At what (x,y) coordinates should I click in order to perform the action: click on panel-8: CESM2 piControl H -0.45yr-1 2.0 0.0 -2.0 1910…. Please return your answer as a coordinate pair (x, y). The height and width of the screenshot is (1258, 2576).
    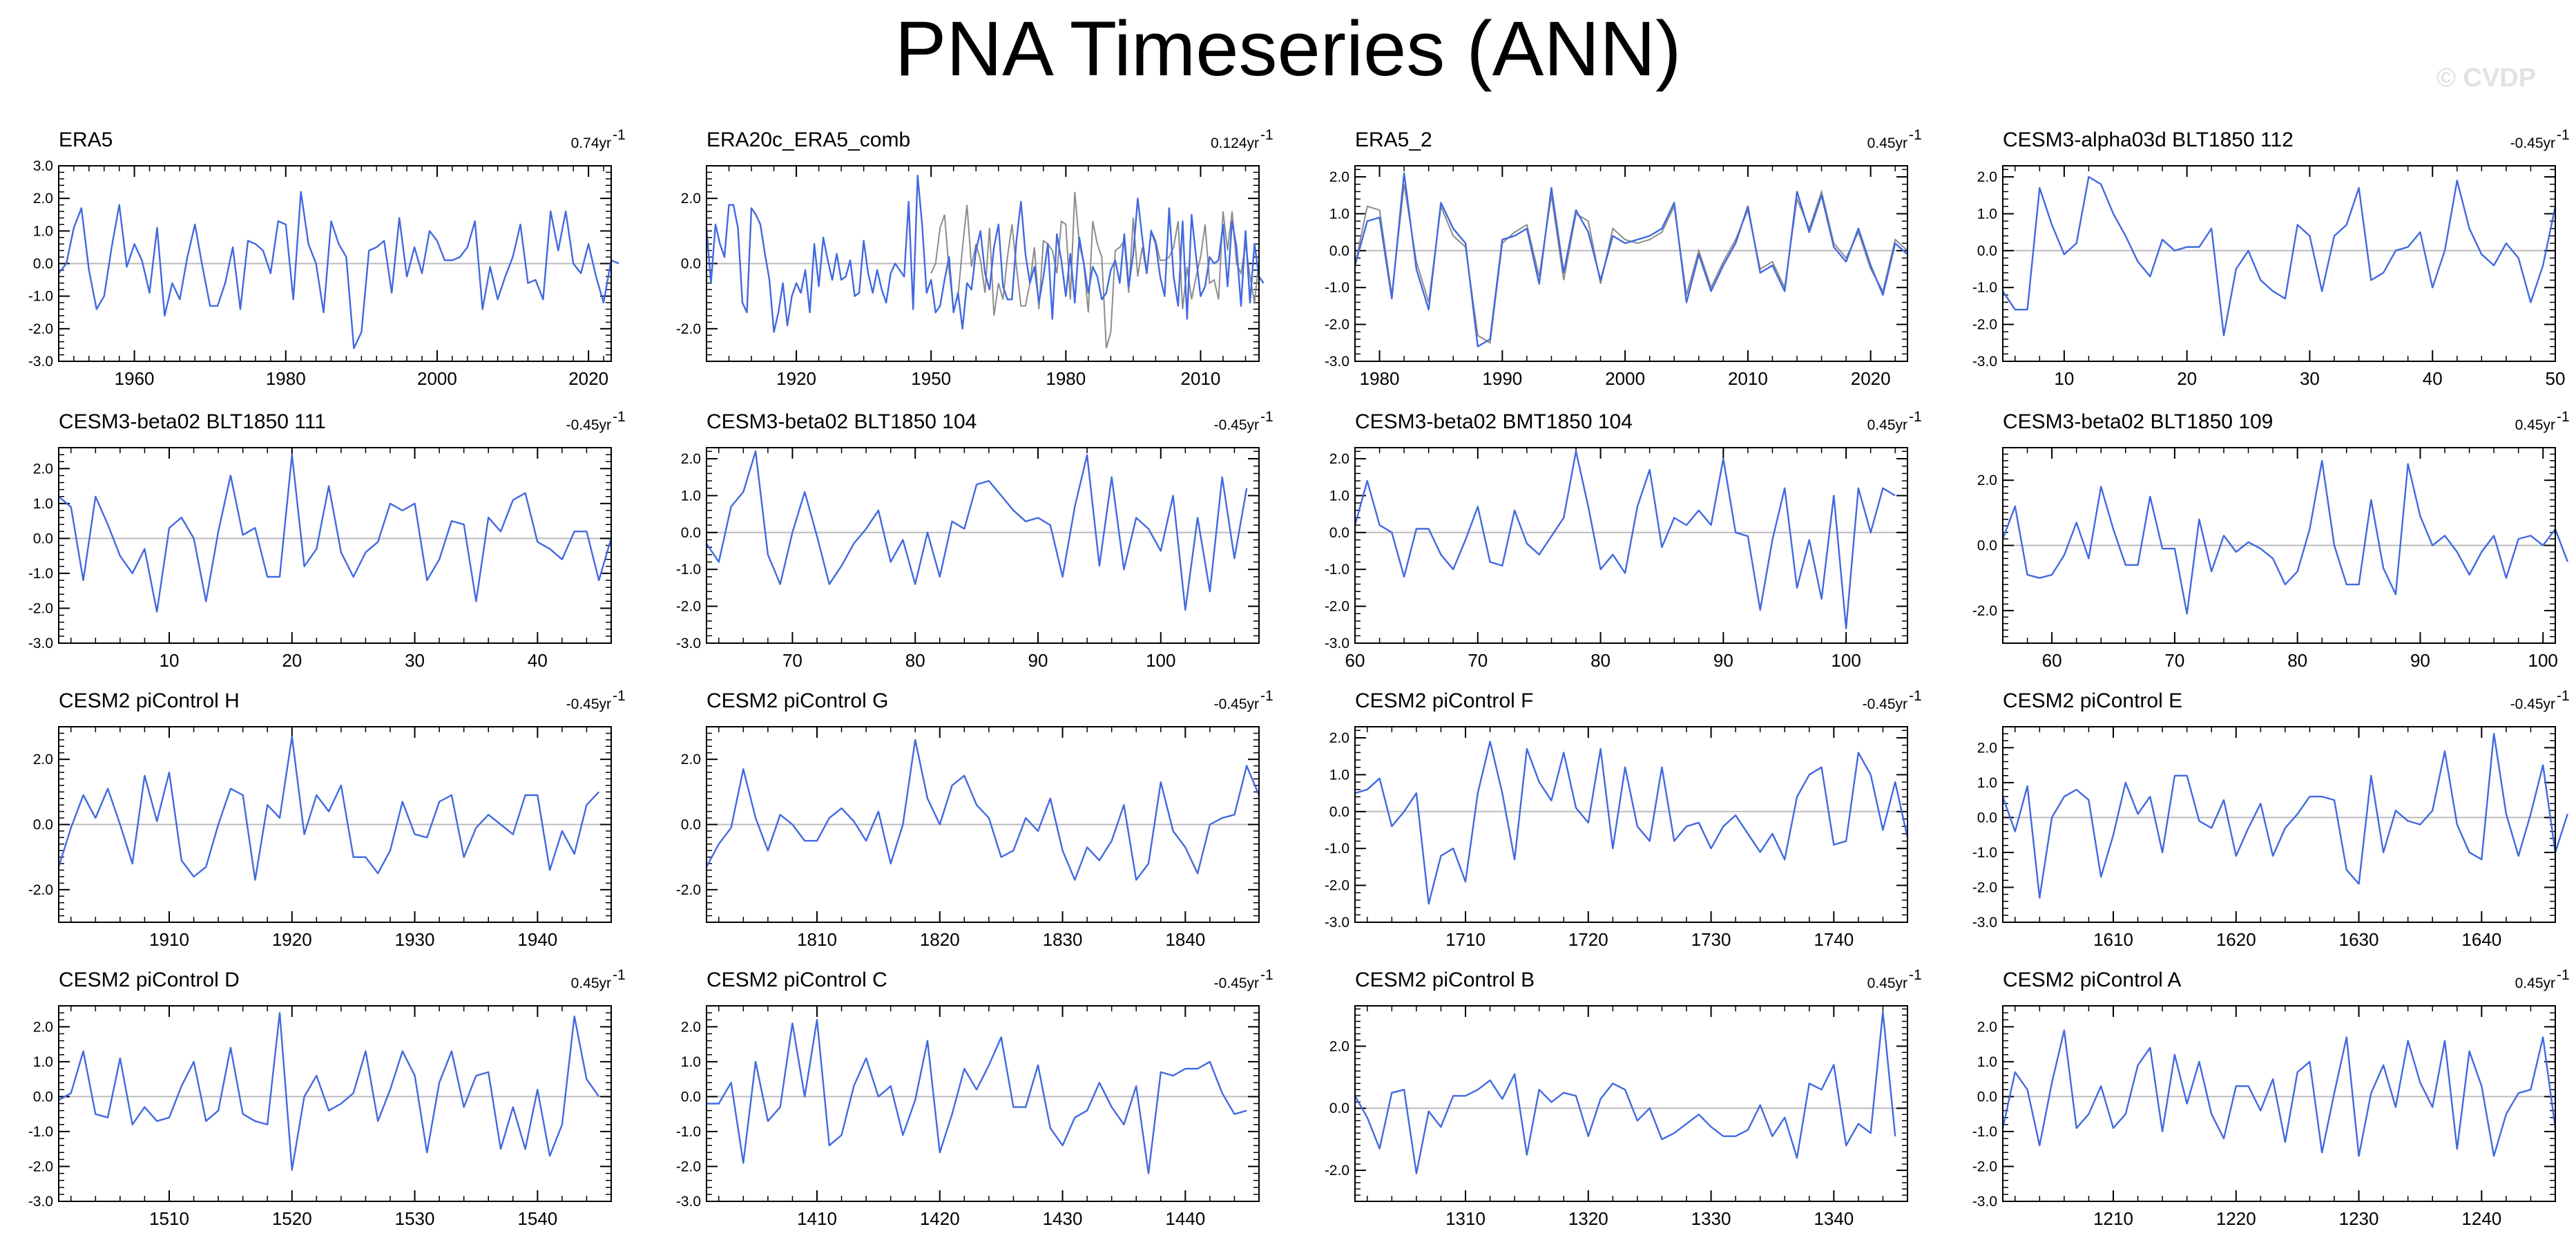
    Looking at the image, I should click on (327, 819).